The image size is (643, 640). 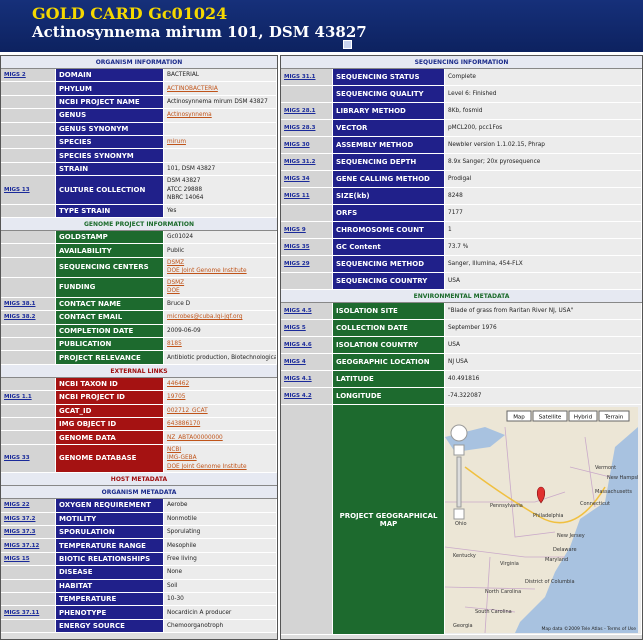 I want to click on field-value: DSMZ DOE, so click(x=220, y=287).